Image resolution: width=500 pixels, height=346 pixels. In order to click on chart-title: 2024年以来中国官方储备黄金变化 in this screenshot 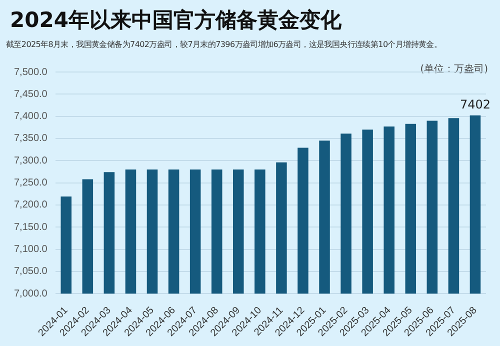, I will do `click(175, 20)`.